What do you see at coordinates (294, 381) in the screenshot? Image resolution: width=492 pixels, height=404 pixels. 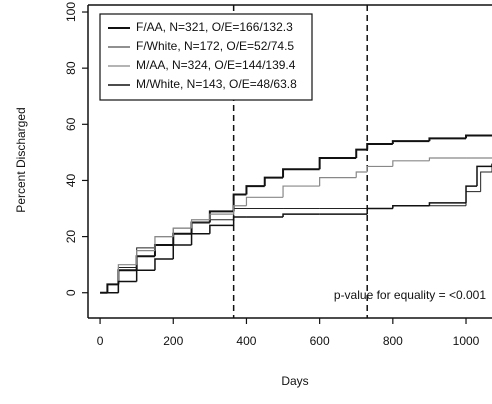 I see `x-axis-label: Days` at bounding box center [294, 381].